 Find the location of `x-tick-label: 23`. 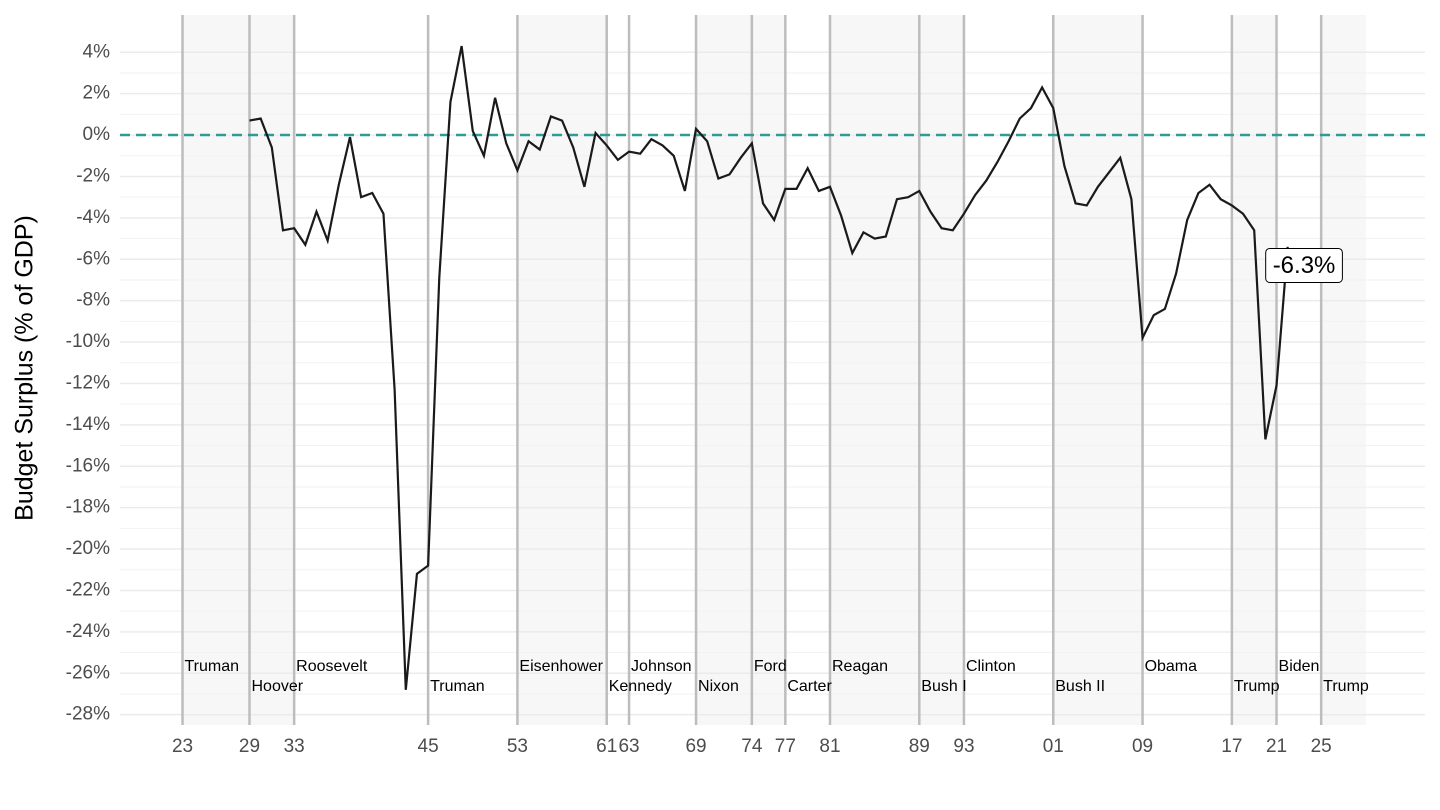

x-tick-label: 23 is located at coordinates (182, 746).